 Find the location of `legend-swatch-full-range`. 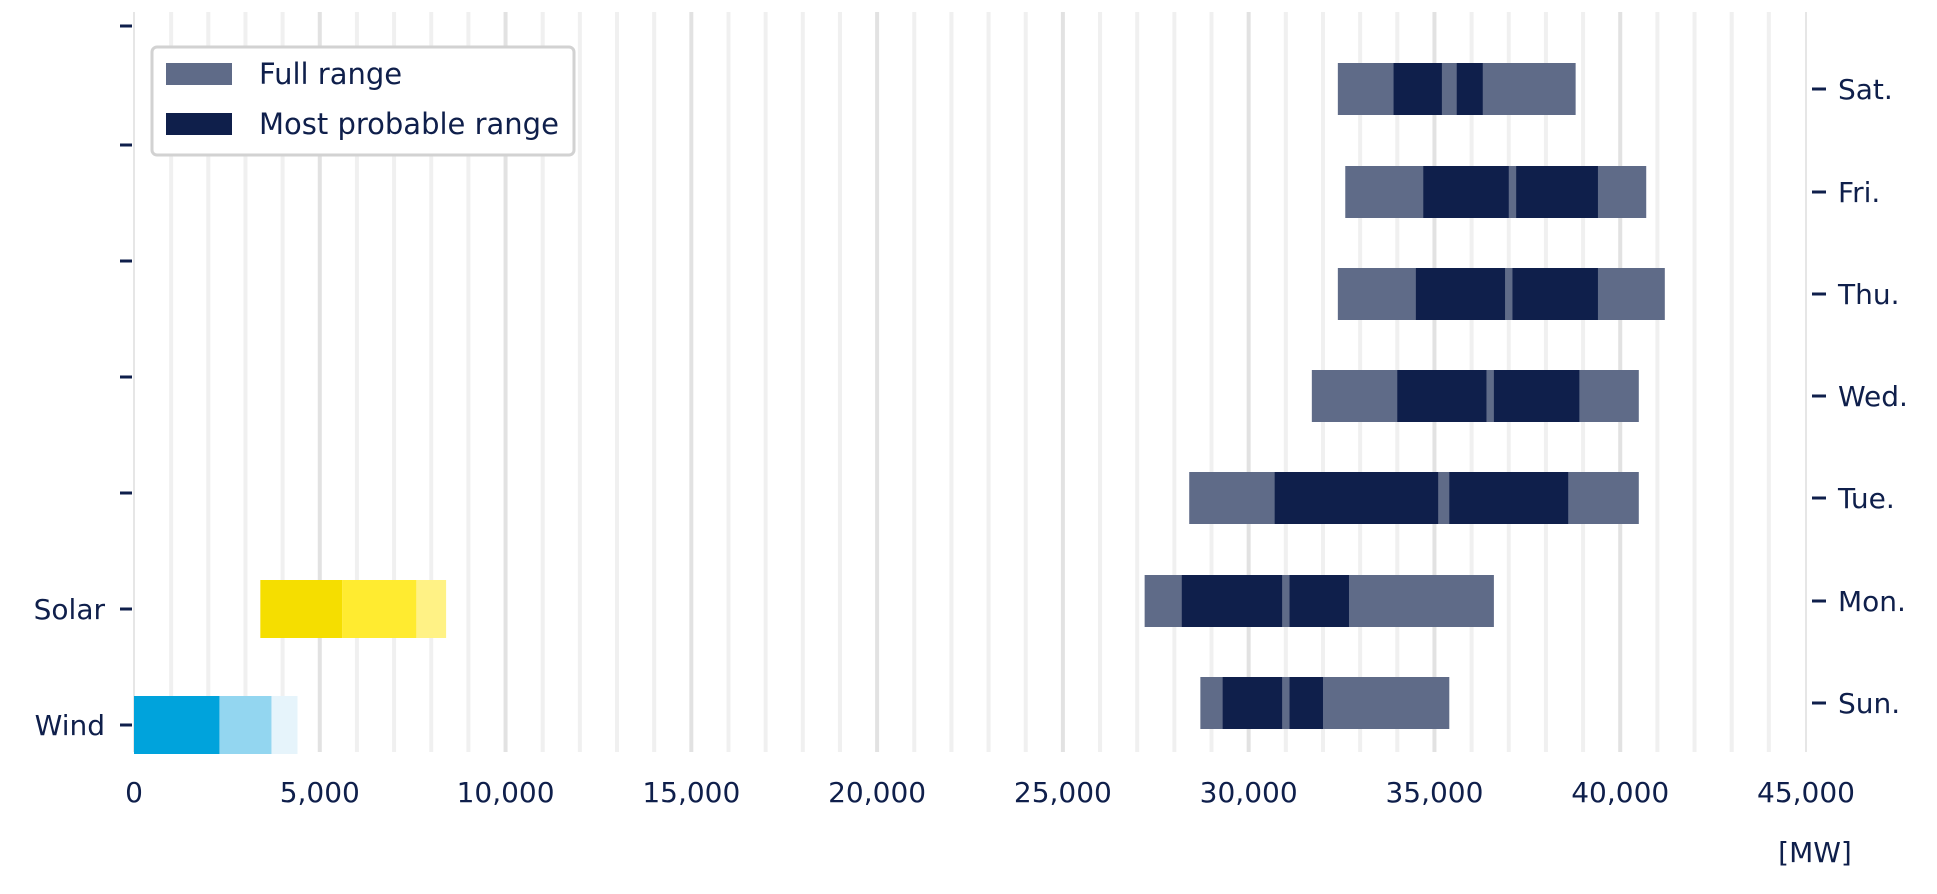

legend-swatch-full-range is located at coordinates (199, 74).